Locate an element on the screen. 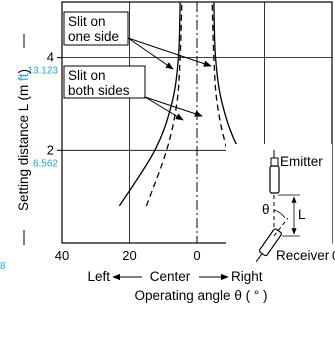  leader-one-side-a is located at coordinates (150, 53).